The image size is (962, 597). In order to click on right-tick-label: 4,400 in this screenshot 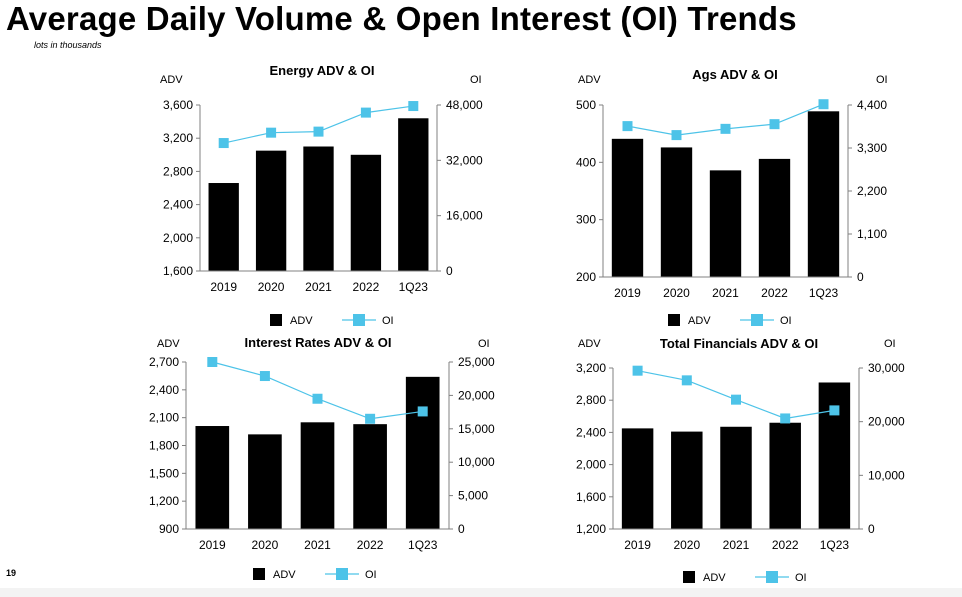, I will do `click(872, 105)`.